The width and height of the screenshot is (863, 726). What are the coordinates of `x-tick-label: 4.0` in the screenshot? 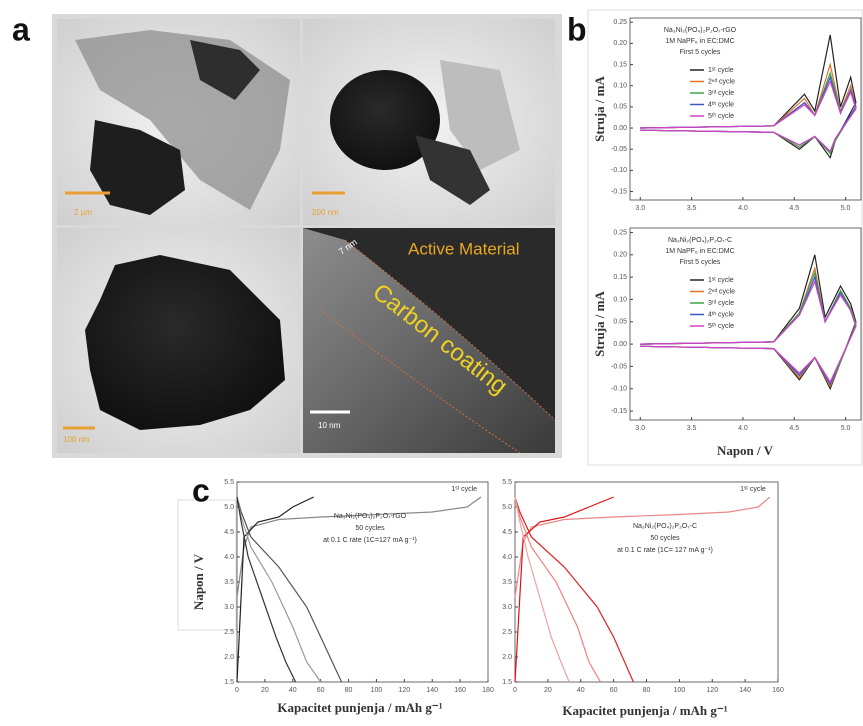 It's located at (743, 428).